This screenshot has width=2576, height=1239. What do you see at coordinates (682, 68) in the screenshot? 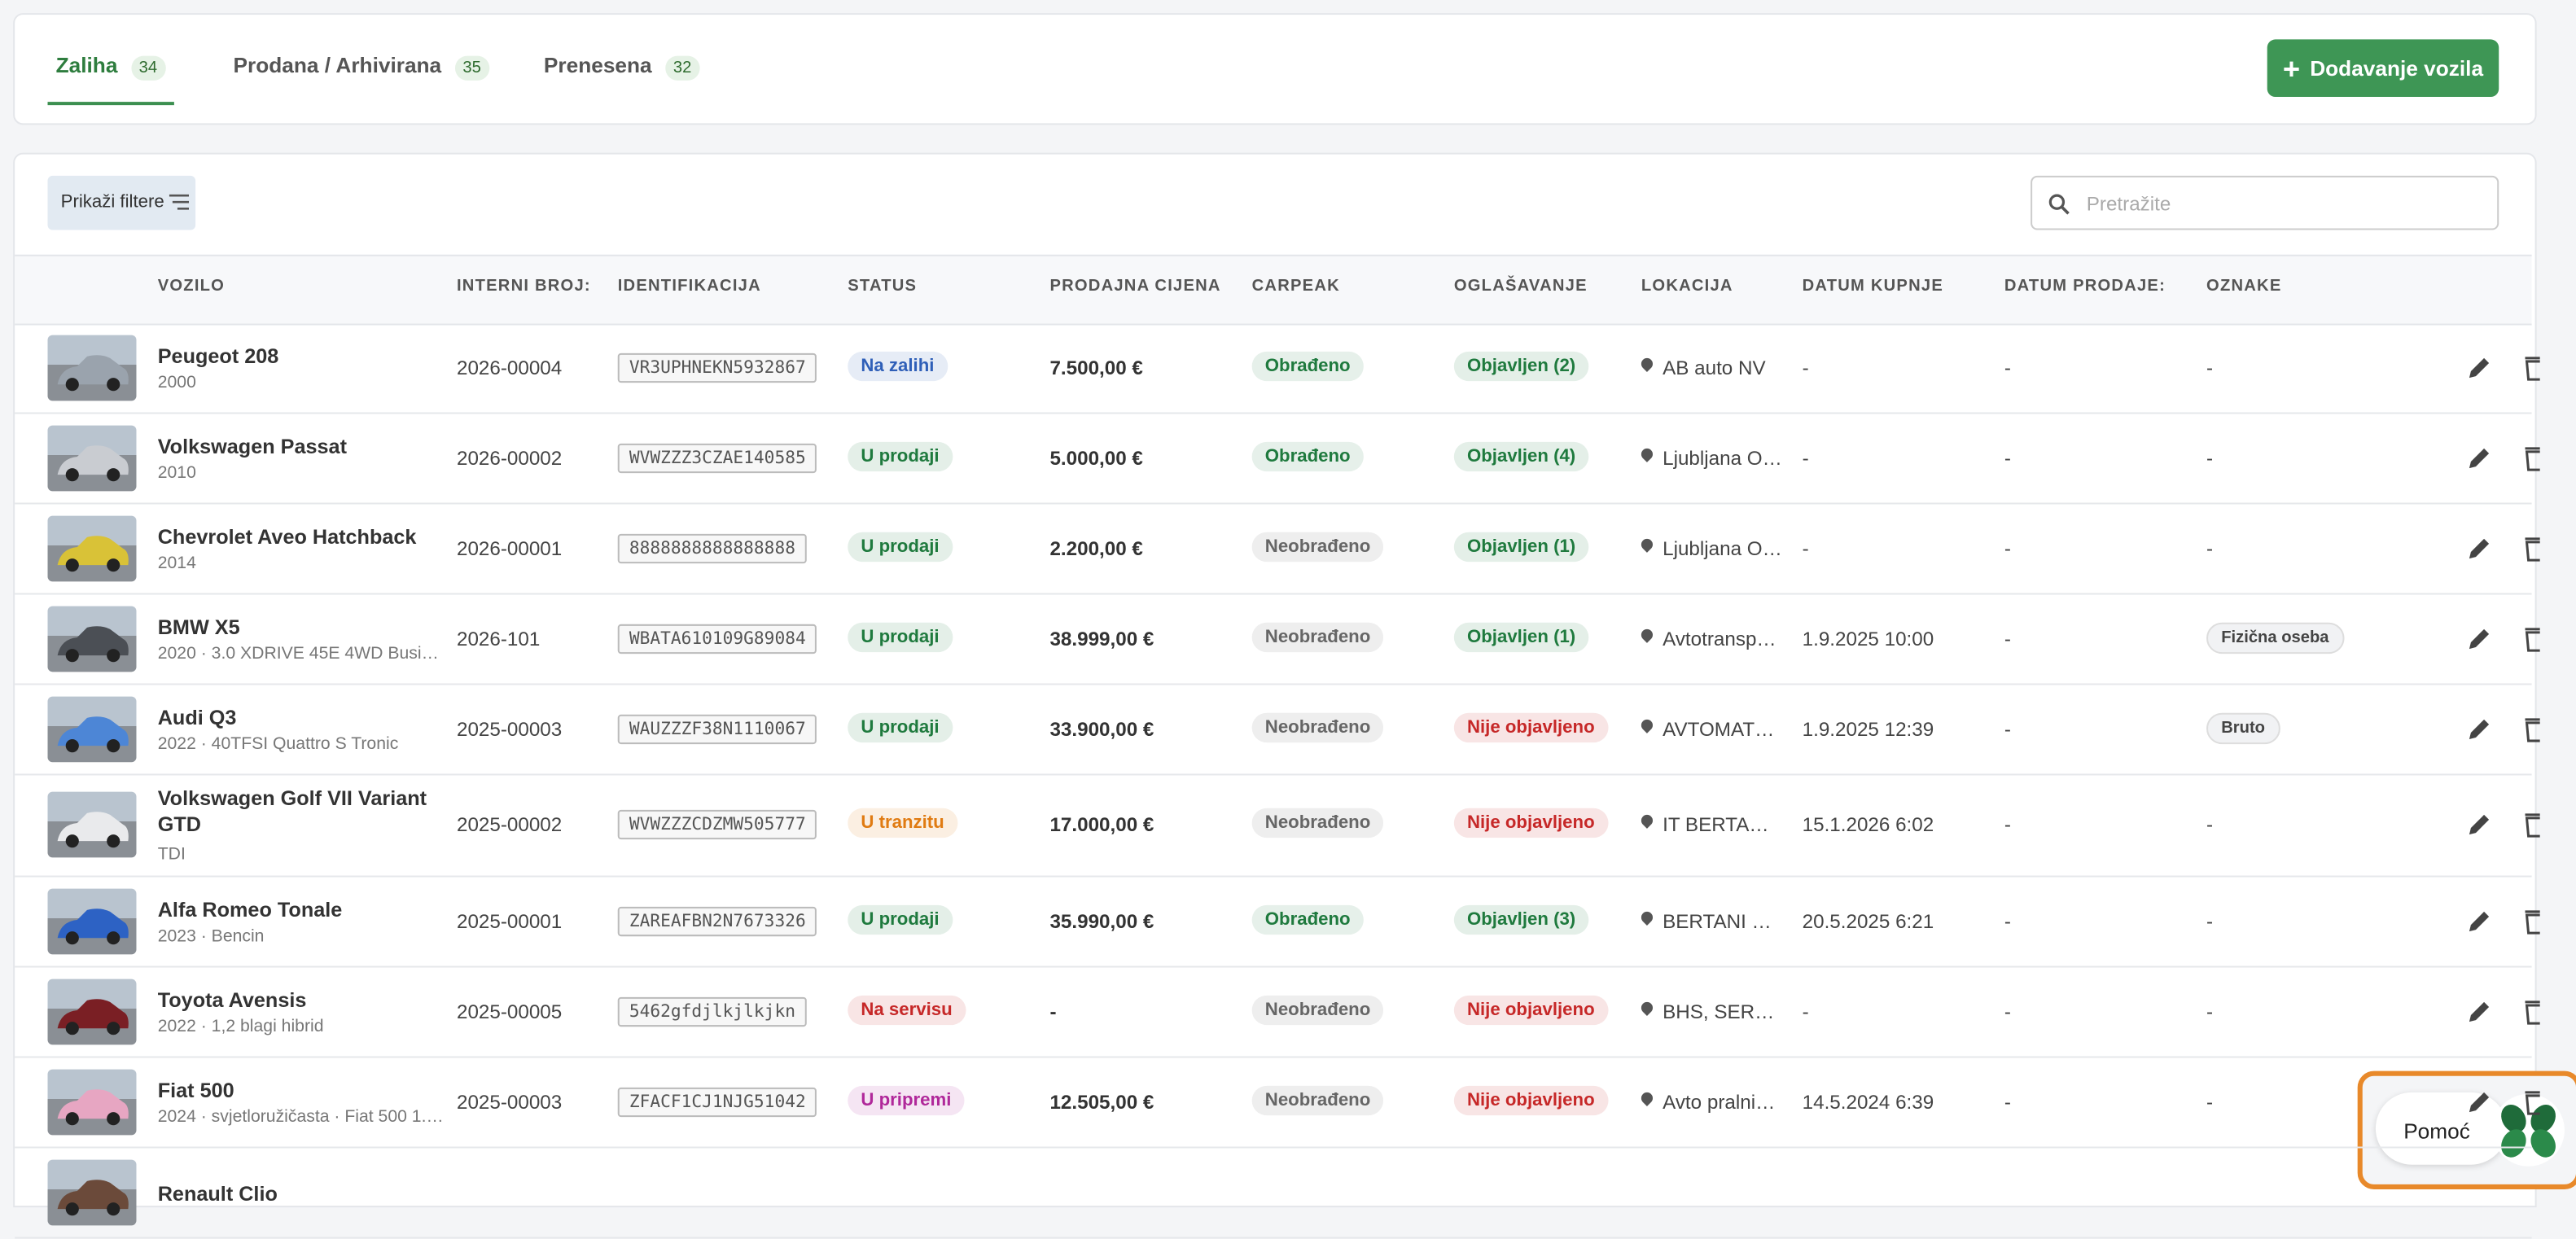
I see `tab-count: 32` at bounding box center [682, 68].